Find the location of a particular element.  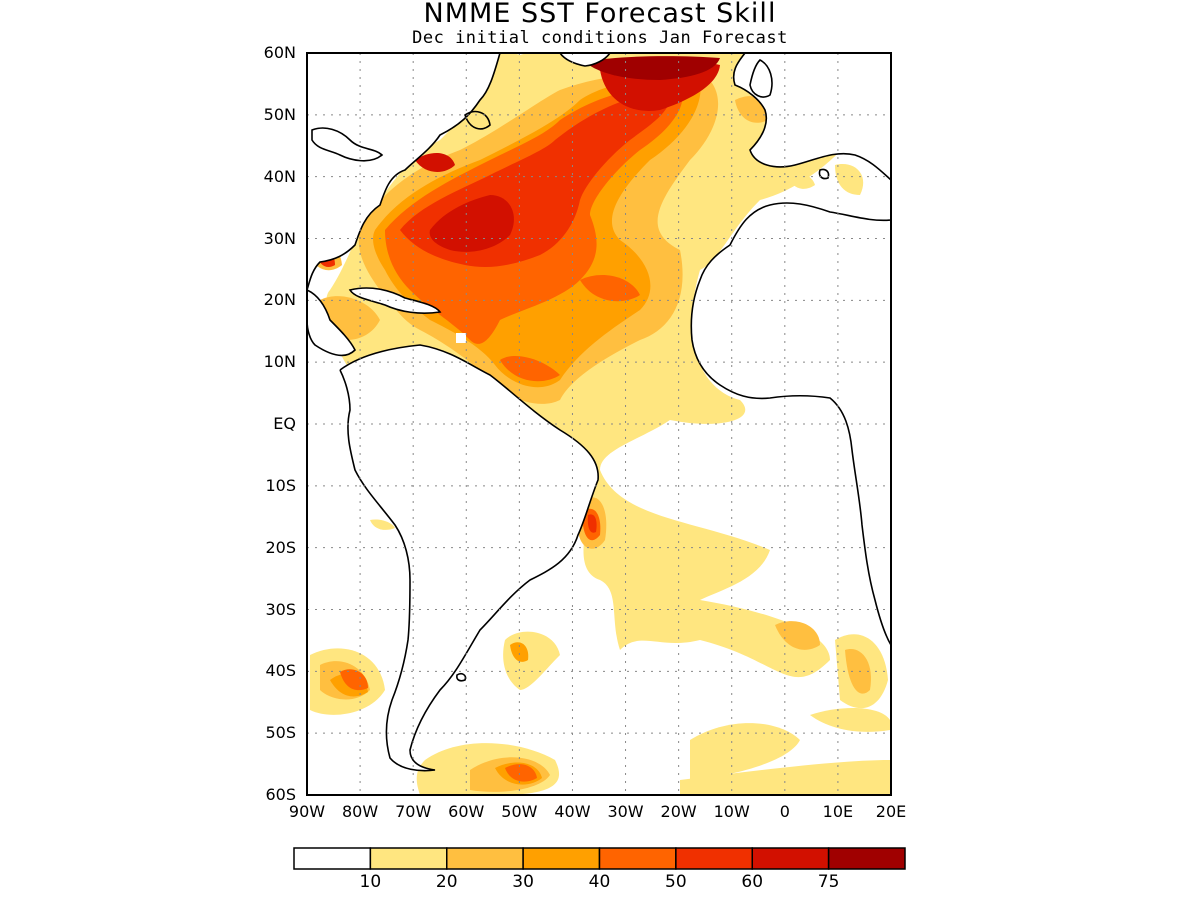

colorbar-tick-label: 10 is located at coordinates (370, 882).